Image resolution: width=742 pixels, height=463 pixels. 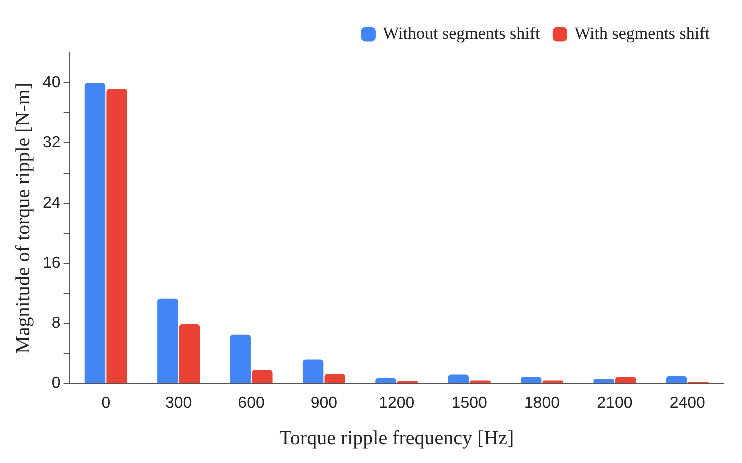 I want to click on x-tick-label: 0, so click(x=106, y=403).